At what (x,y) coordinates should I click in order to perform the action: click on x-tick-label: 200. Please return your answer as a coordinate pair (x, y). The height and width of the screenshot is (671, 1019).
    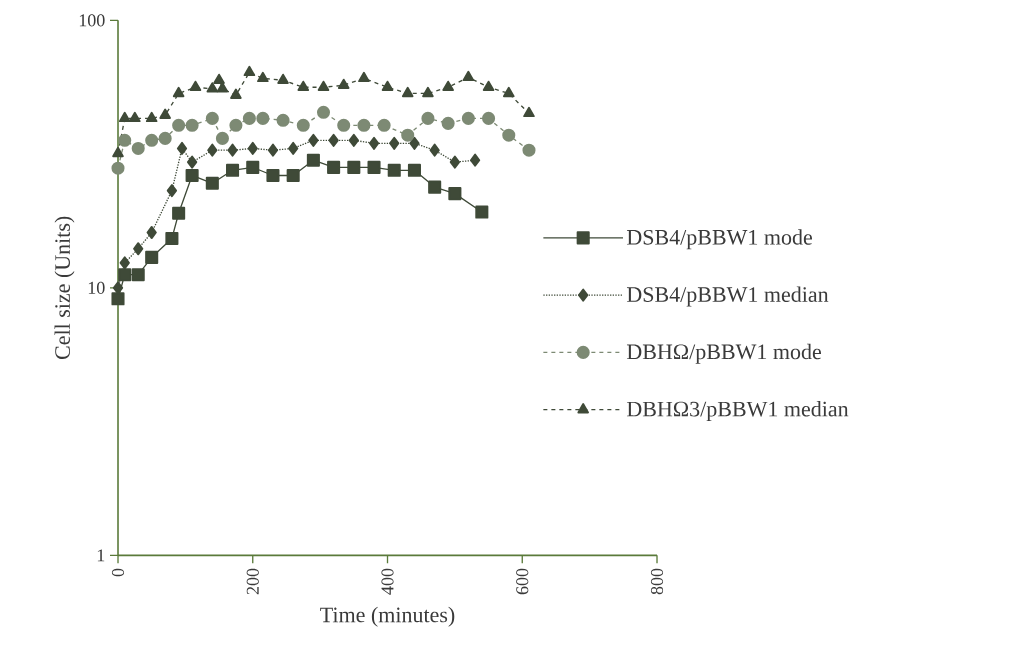
    Looking at the image, I should click on (252, 581).